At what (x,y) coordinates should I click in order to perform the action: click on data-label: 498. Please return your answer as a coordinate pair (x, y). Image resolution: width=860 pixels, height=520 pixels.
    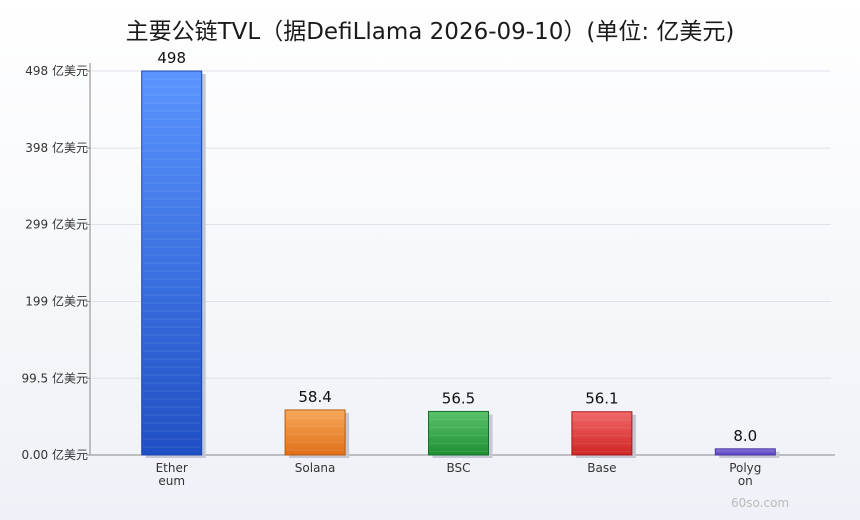
    Looking at the image, I should click on (171, 58).